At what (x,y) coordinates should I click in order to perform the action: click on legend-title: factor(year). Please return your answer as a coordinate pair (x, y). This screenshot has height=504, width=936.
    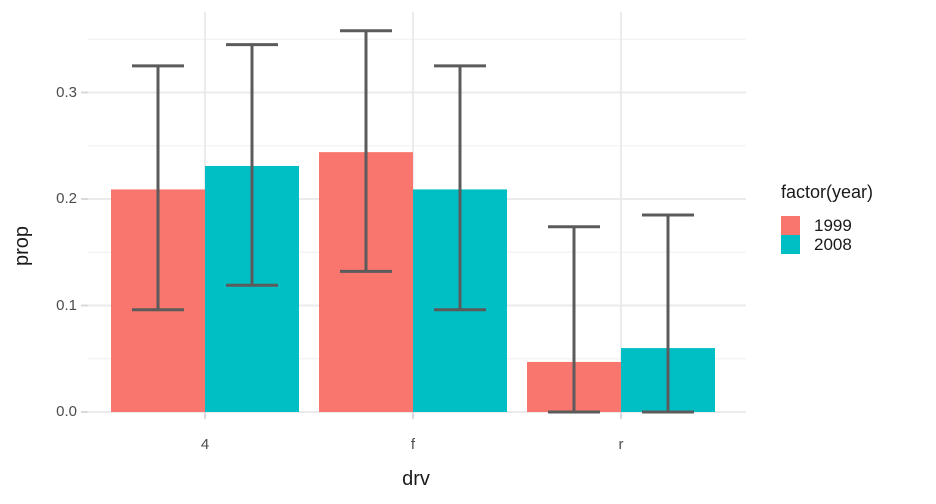
    Looking at the image, I should click on (827, 192).